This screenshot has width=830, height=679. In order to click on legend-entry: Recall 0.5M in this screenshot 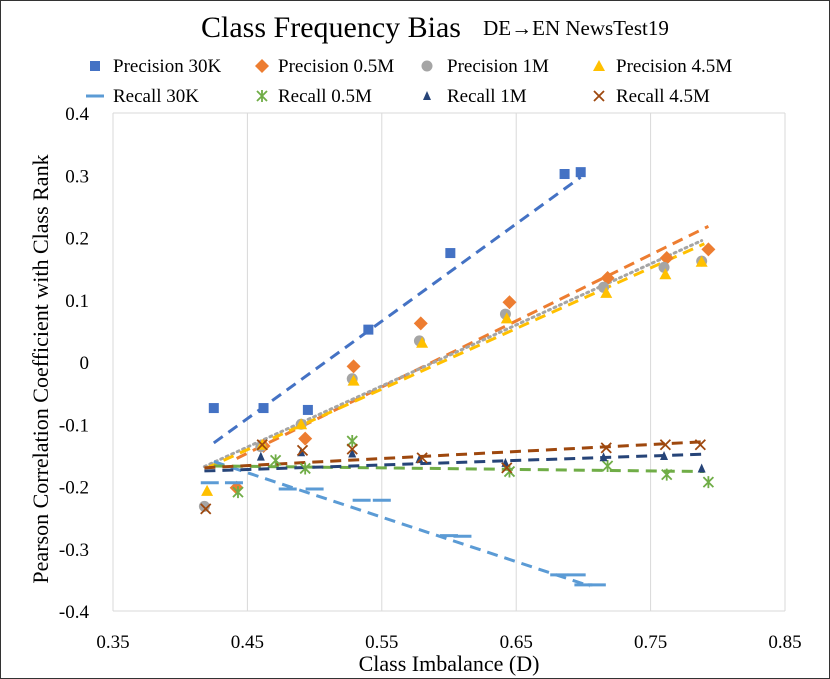, I will do `click(325, 96)`.